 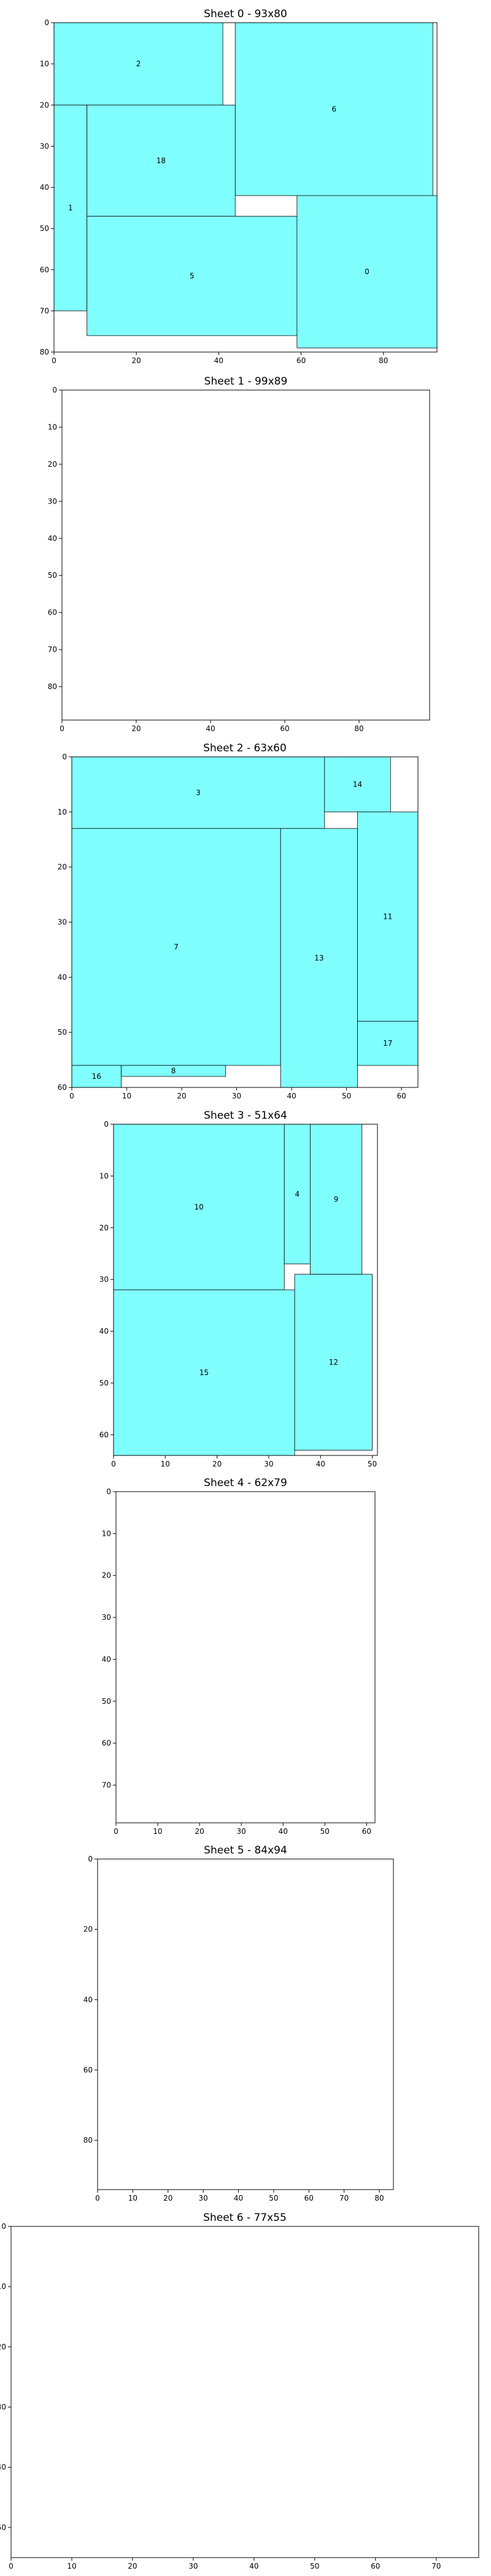 I want to click on sheet-3-ytick-label: 10, so click(x=104, y=1175).